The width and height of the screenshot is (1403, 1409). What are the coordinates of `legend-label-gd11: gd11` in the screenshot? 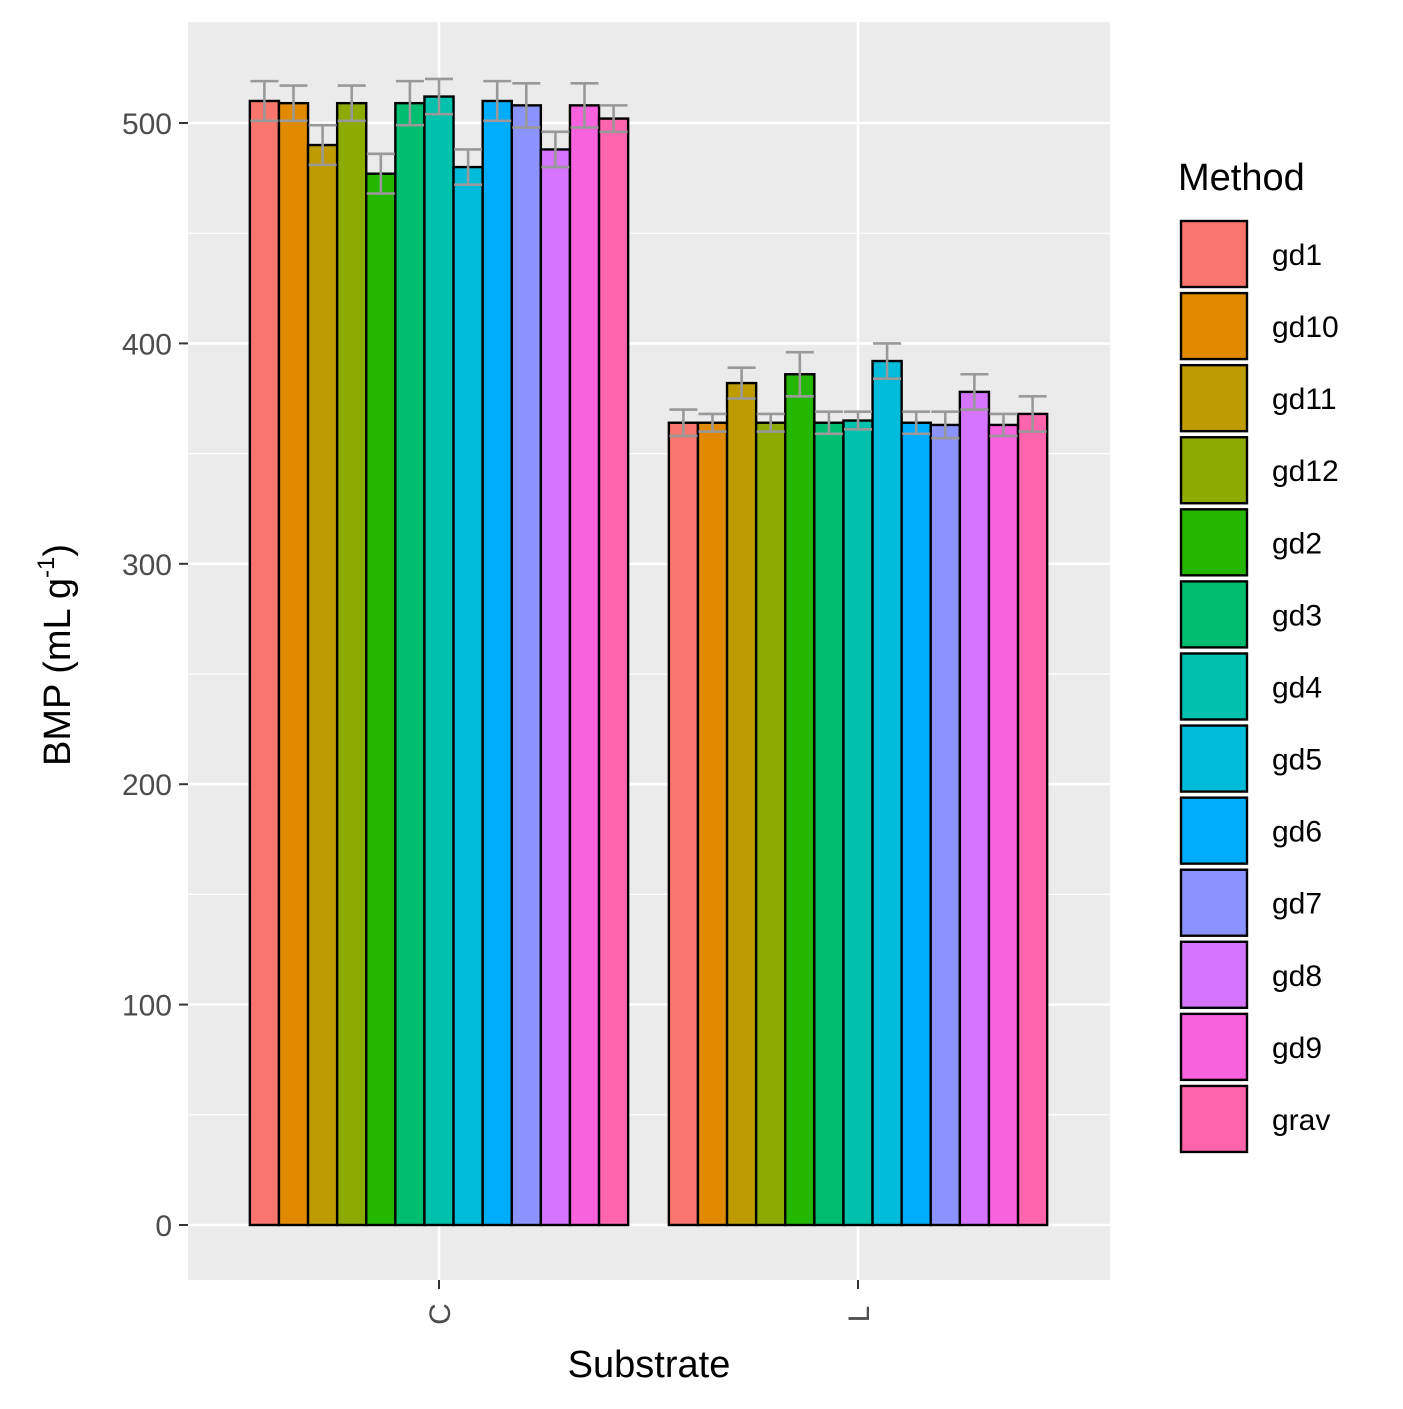 It's located at (1304, 399).